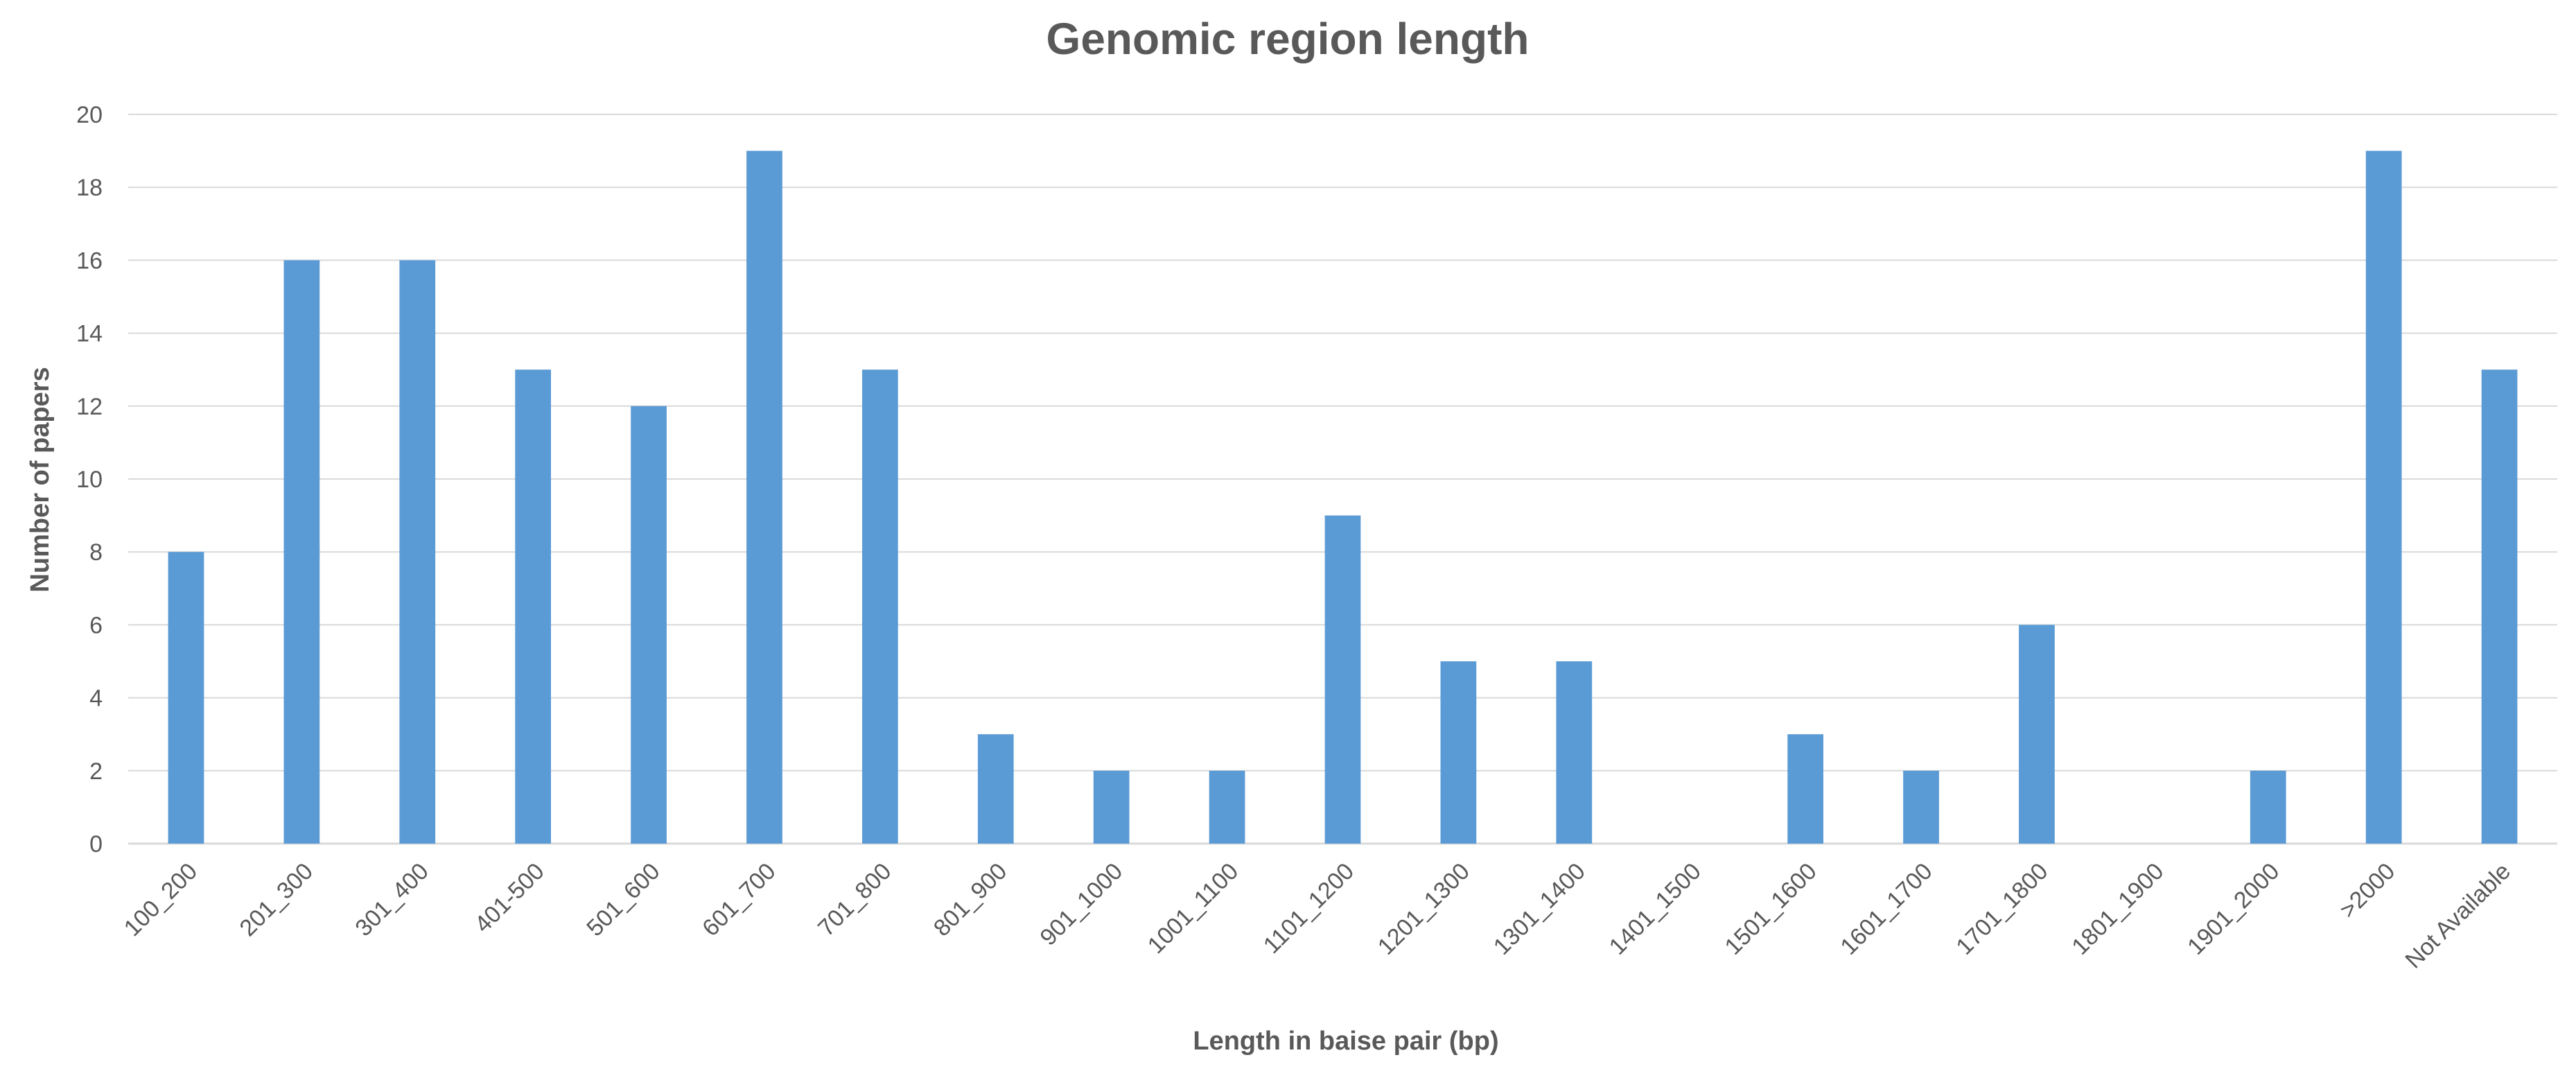  I want to click on x-tick-label: 601_700, so click(738, 899).